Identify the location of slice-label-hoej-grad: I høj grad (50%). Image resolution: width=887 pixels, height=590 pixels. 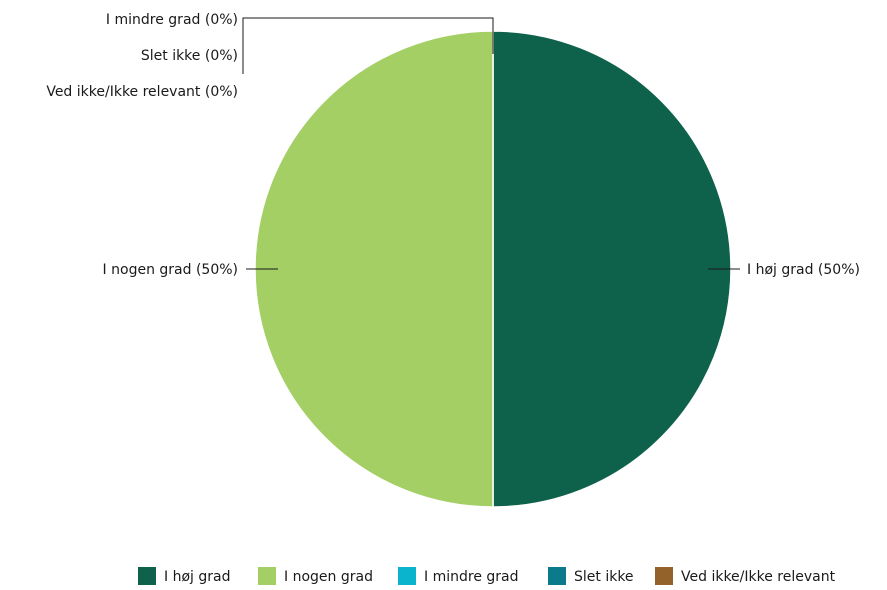
(803, 270).